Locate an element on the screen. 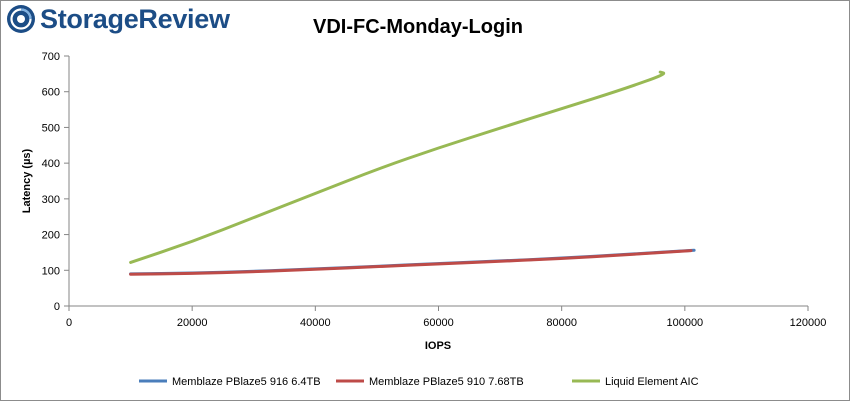 The height and width of the screenshot is (401, 850). x-tick-label: 40000 is located at coordinates (315, 323).